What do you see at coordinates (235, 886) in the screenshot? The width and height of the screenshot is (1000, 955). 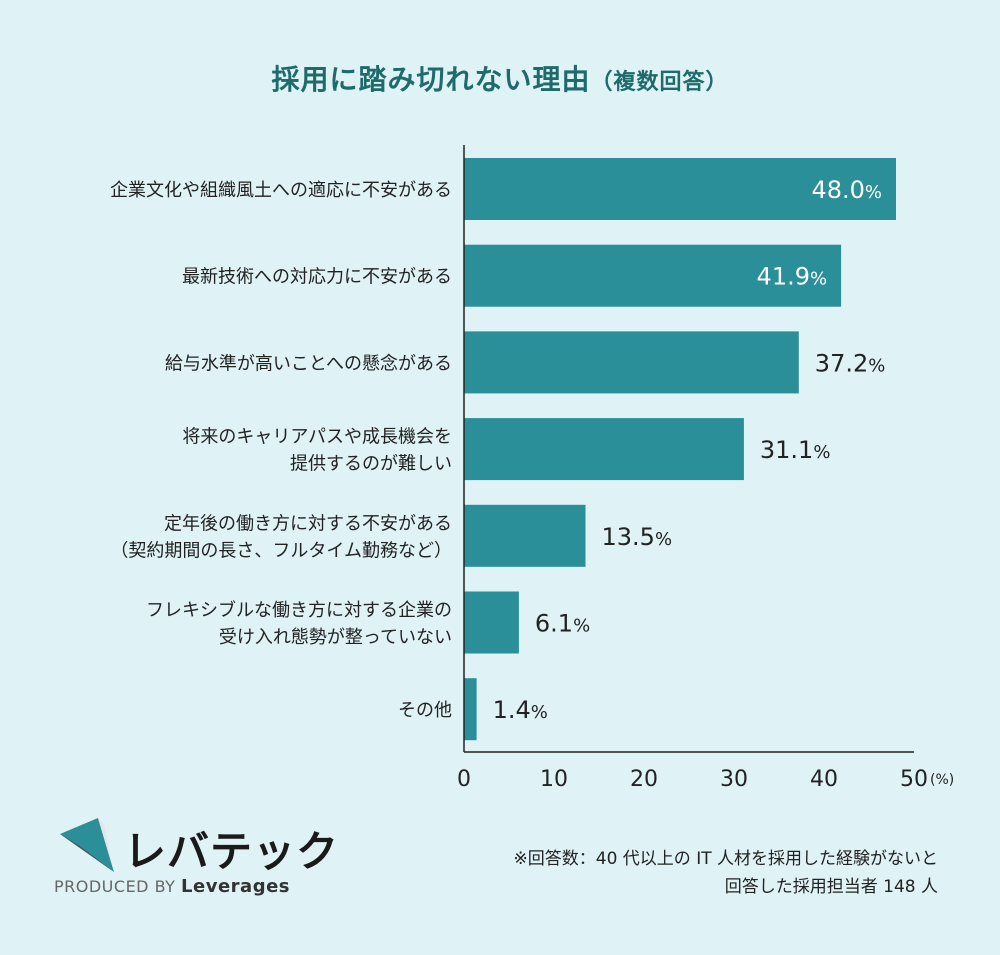 I see `company-name: Leverages` at bounding box center [235, 886].